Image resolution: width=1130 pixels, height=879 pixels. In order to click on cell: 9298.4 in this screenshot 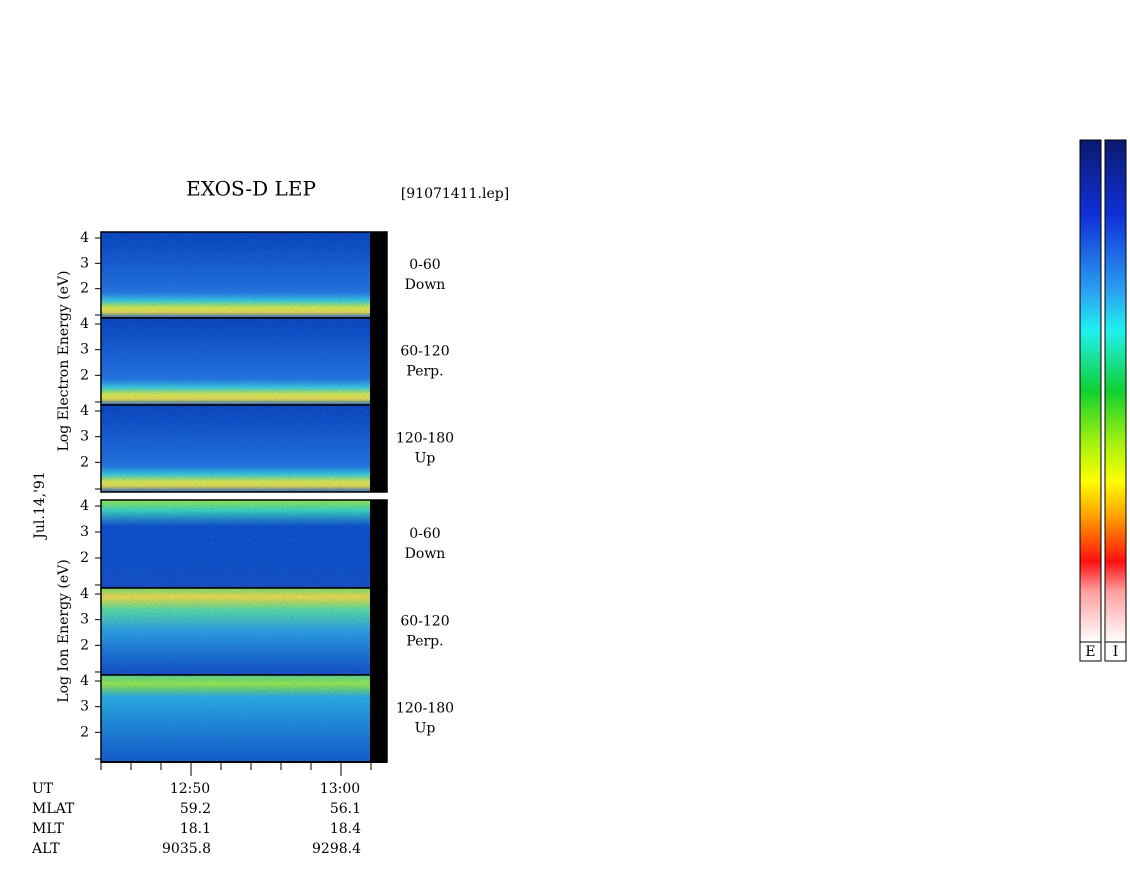, I will do `click(336, 849)`.